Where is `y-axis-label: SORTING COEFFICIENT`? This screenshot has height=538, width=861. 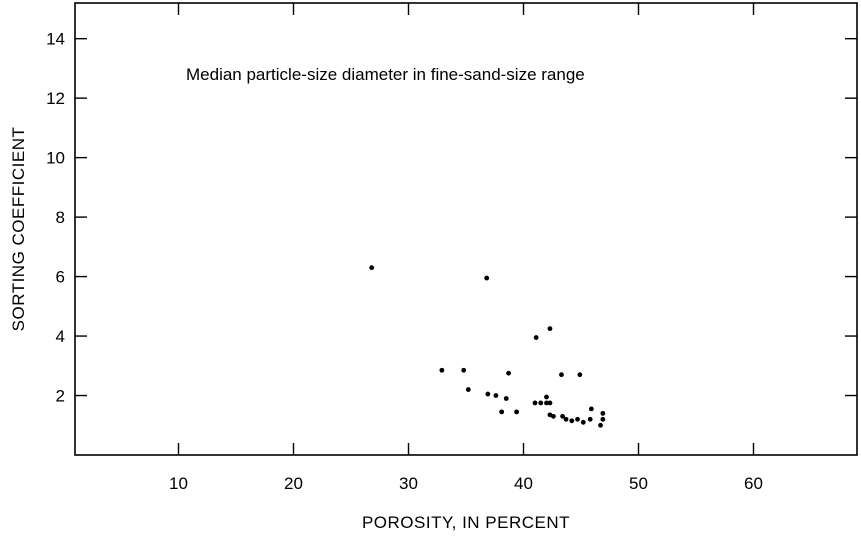 y-axis-label: SORTING COEFFICIENT is located at coordinates (18, 229).